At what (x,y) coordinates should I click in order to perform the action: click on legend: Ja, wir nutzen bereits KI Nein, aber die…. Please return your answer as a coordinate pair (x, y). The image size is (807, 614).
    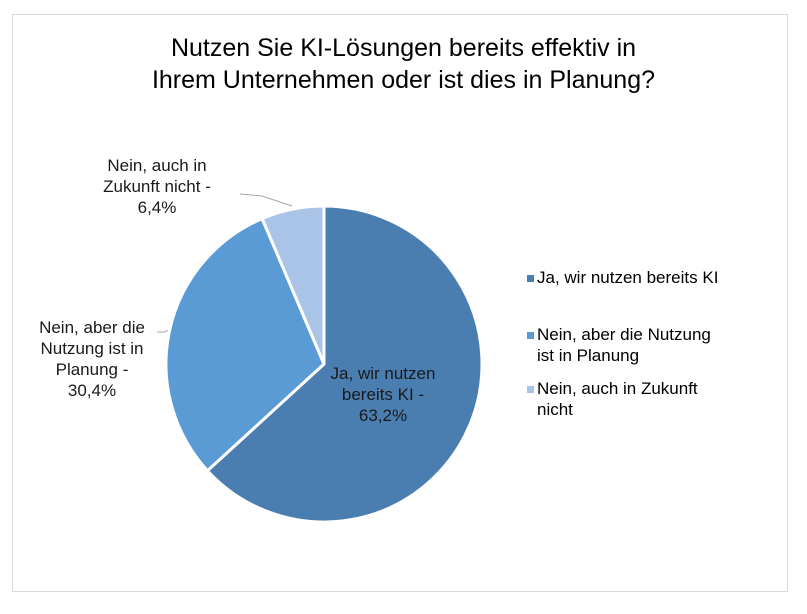
    Looking at the image, I should click on (652, 343).